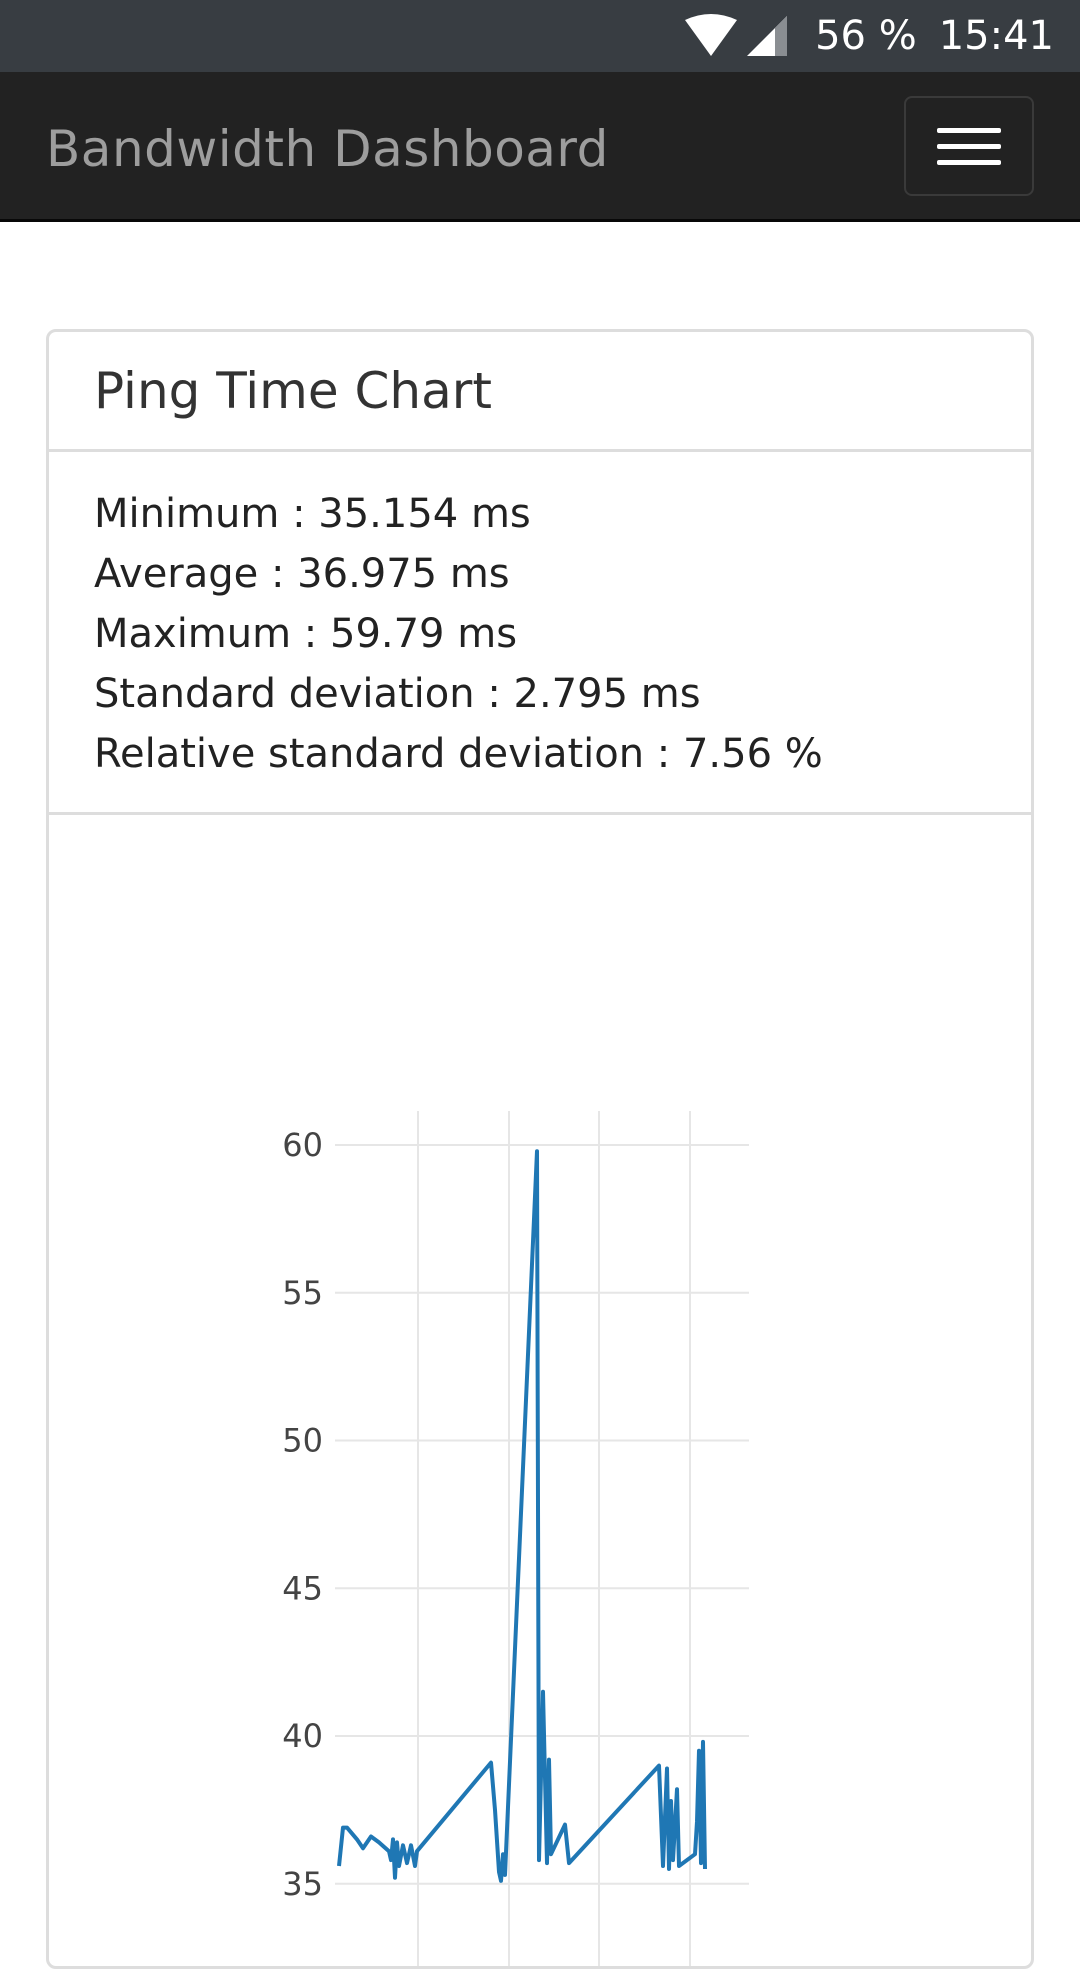 The width and height of the screenshot is (1080, 1969). I want to click on stat-relative-standard-deviation: Relative standard deviation : 7.56 %, so click(458, 754).